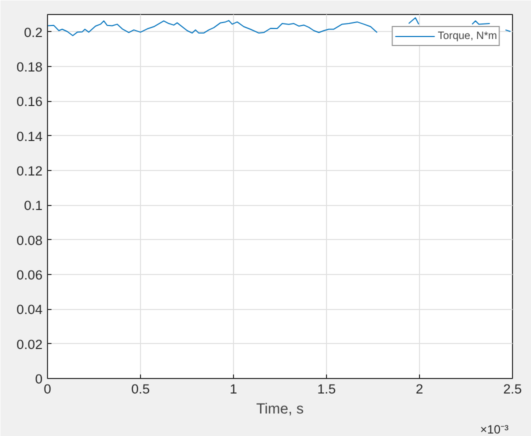  I want to click on y-tick-label: 0.02, so click(29, 344).